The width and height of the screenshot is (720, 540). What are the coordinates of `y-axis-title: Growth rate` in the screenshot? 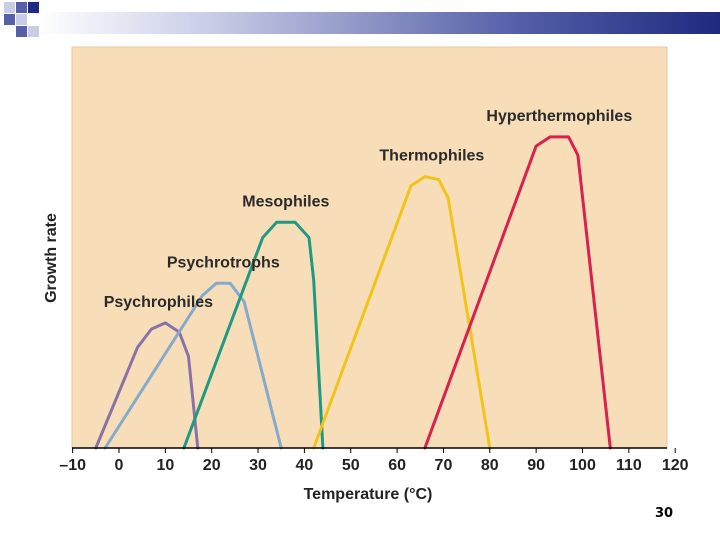 It's located at (51, 258).